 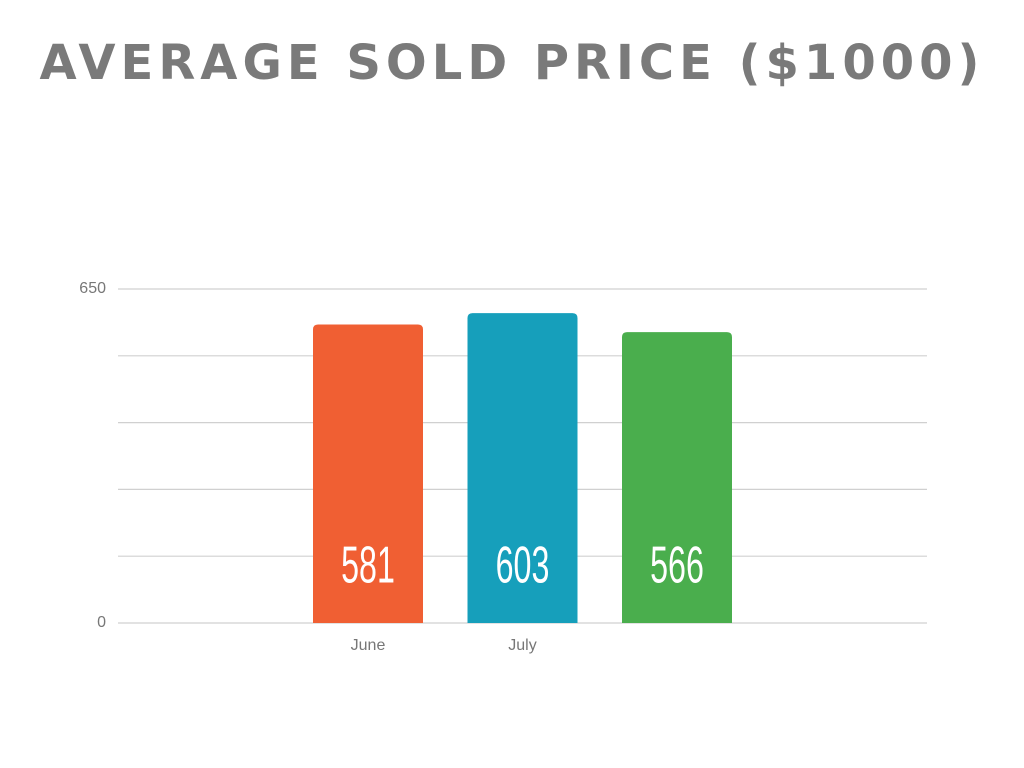 I want to click on value-label: 566, so click(x=677, y=566).